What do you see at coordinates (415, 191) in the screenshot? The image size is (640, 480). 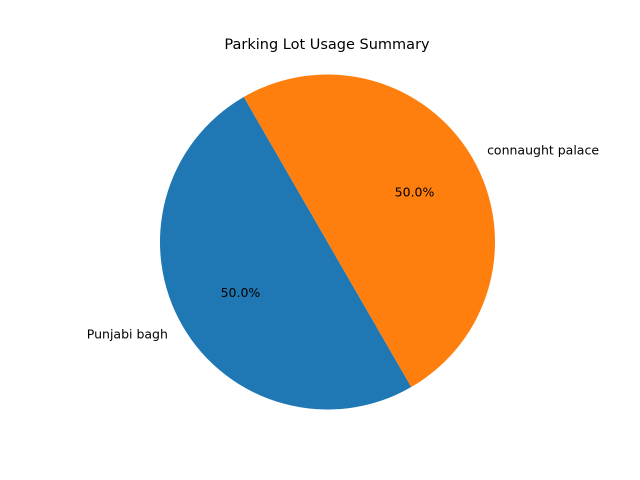 I see `slice-percent-label-1: 50.0%` at bounding box center [415, 191].